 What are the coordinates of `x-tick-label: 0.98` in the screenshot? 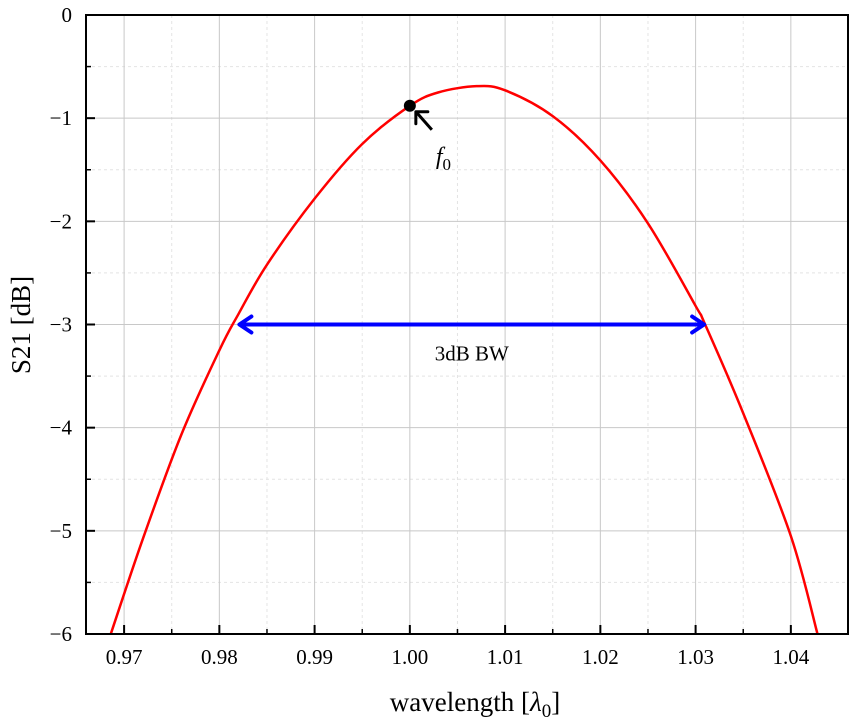 It's located at (219, 657).